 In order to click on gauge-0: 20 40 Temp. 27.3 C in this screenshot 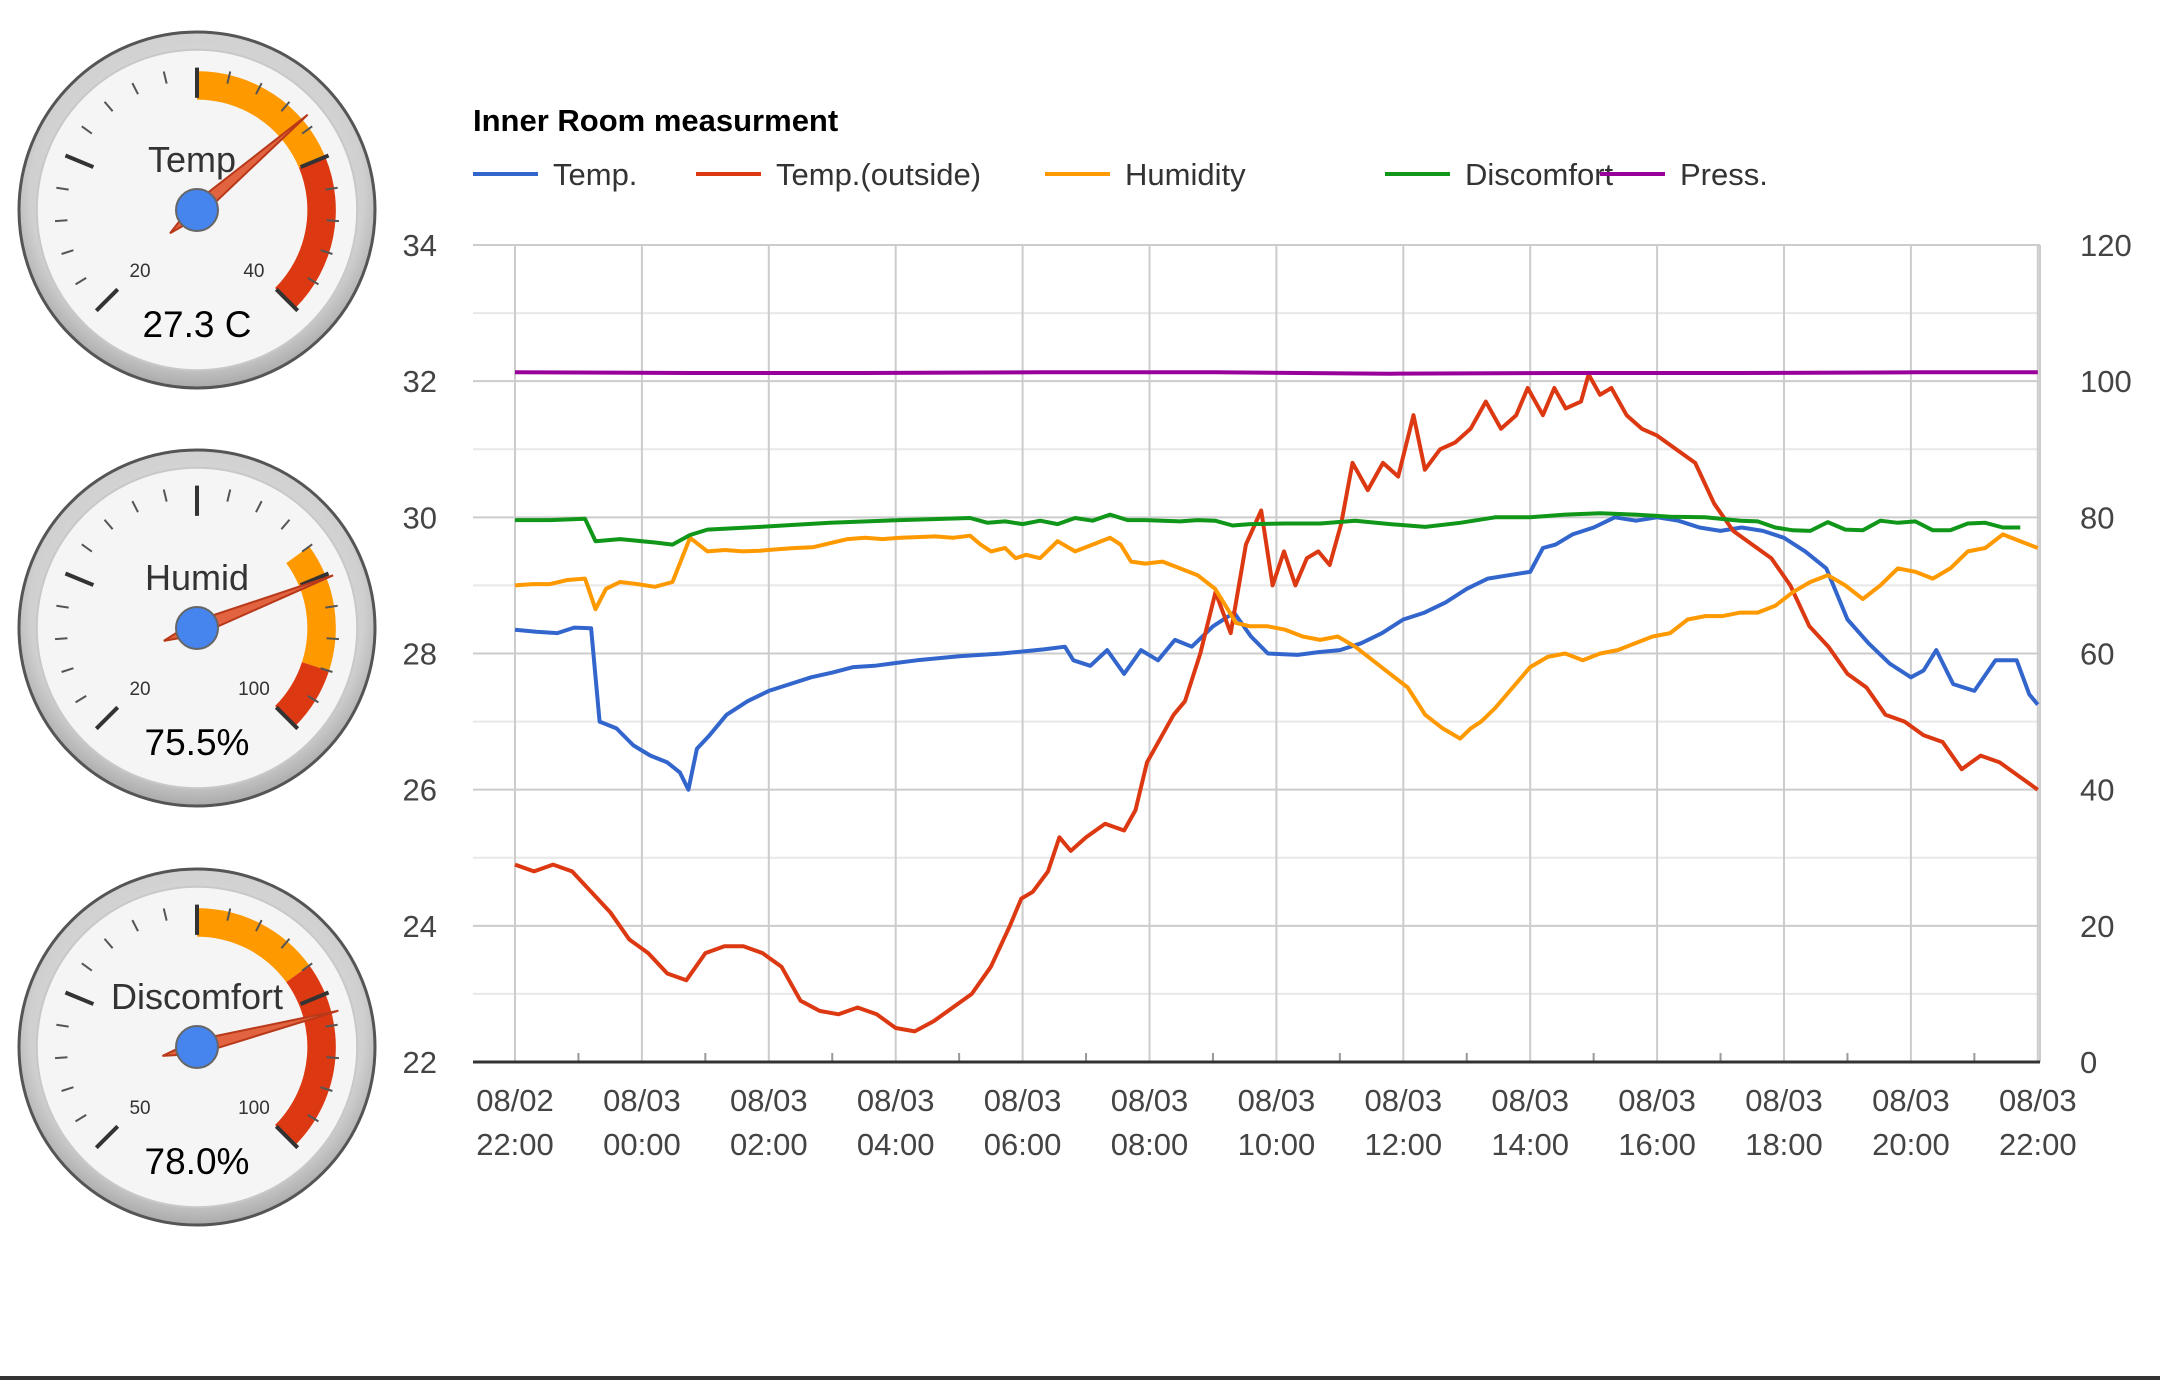, I will do `click(197, 210)`.